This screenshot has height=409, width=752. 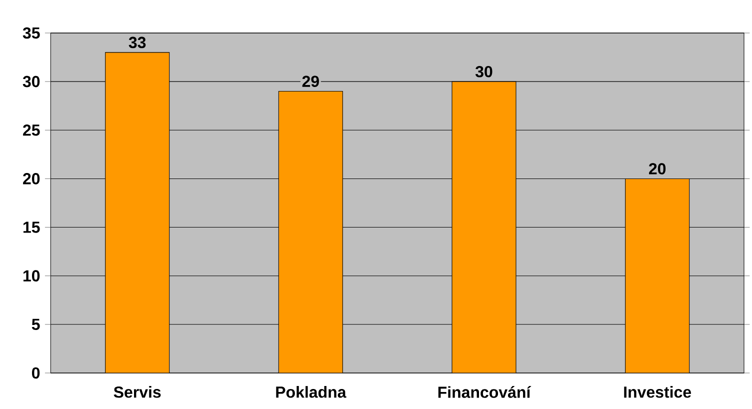 I want to click on x-tick-label: Pokladna, so click(x=311, y=392).